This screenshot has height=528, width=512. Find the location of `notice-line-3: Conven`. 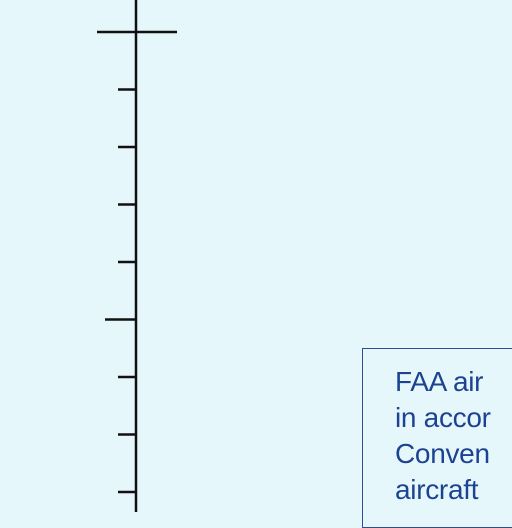

notice-line-3: Conven is located at coordinates (442, 453).